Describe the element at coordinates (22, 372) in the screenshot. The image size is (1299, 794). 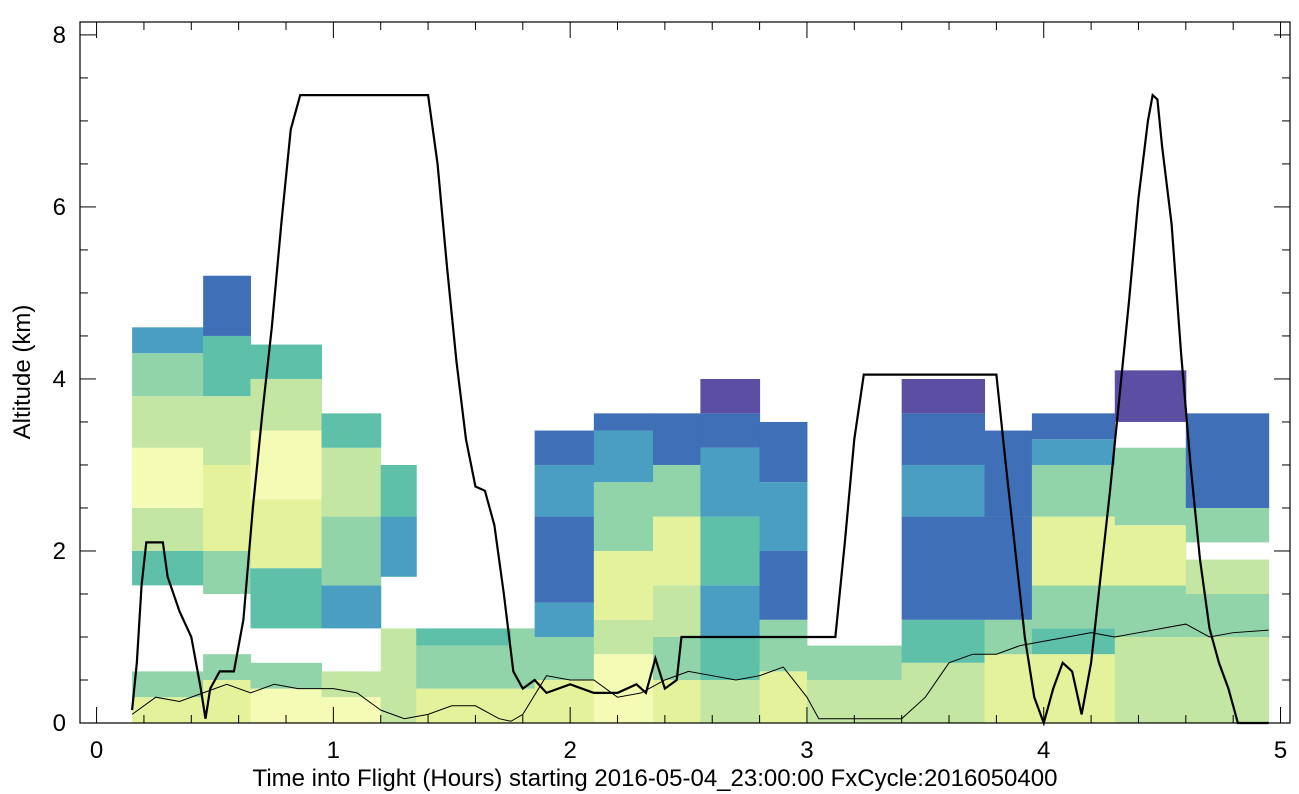
I see `y-axis-label: Altitude (km)` at that location.